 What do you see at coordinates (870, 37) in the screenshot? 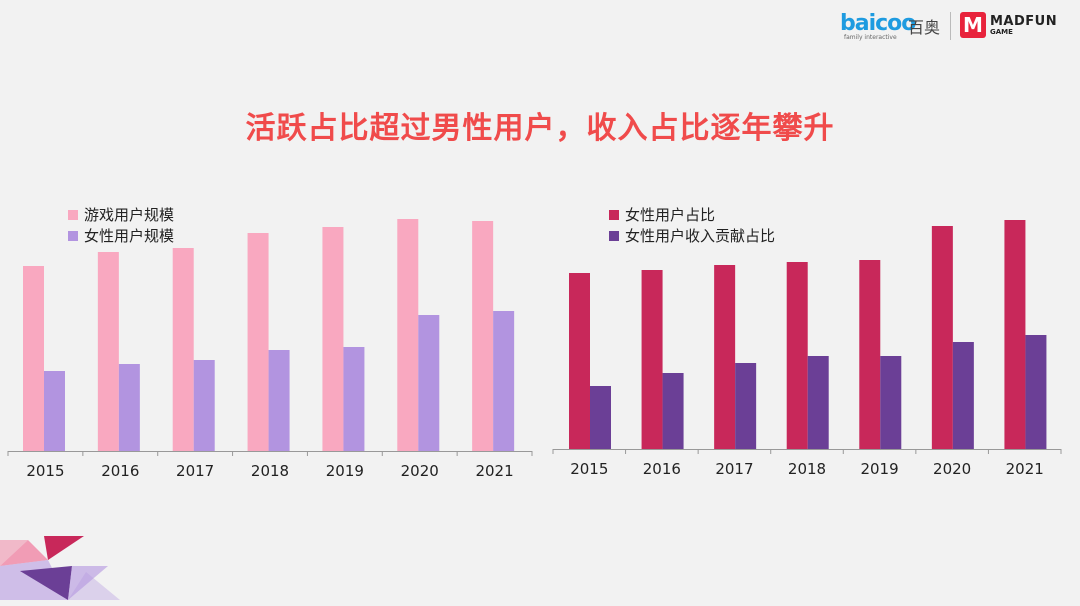
I see `baicoo-tagline: family interactive` at bounding box center [870, 37].